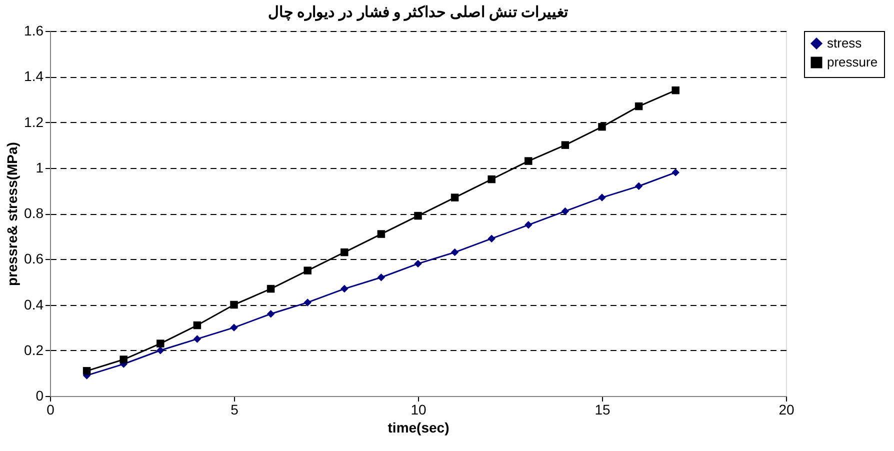  I want to click on y-tick-label: 0, so click(40, 396).